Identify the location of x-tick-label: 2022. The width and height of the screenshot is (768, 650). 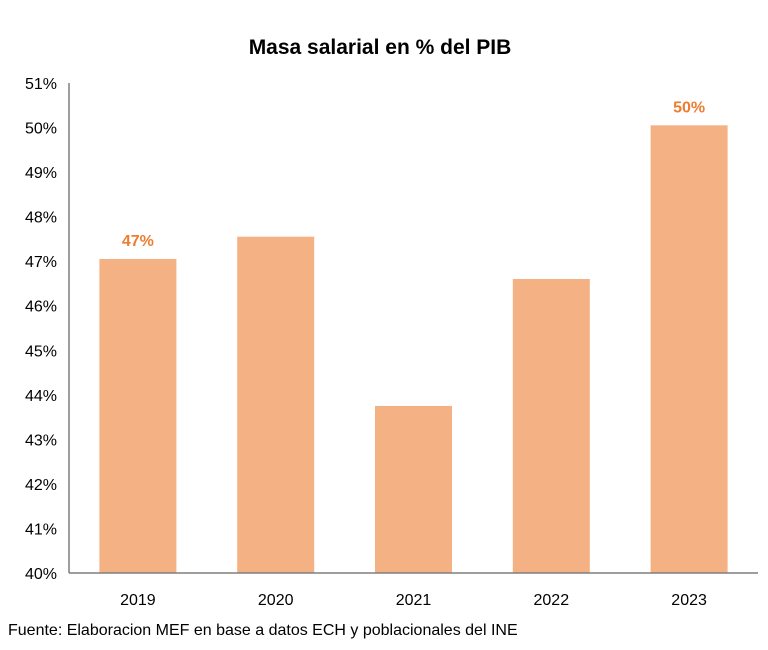
(552, 600).